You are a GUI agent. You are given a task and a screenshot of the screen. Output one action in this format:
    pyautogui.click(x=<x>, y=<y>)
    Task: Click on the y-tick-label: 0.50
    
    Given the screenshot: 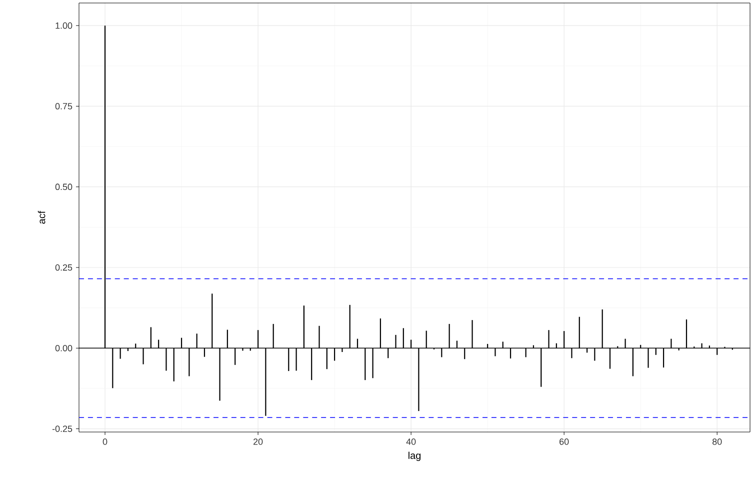 What is the action you would take?
    pyautogui.click(x=63, y=187)
    